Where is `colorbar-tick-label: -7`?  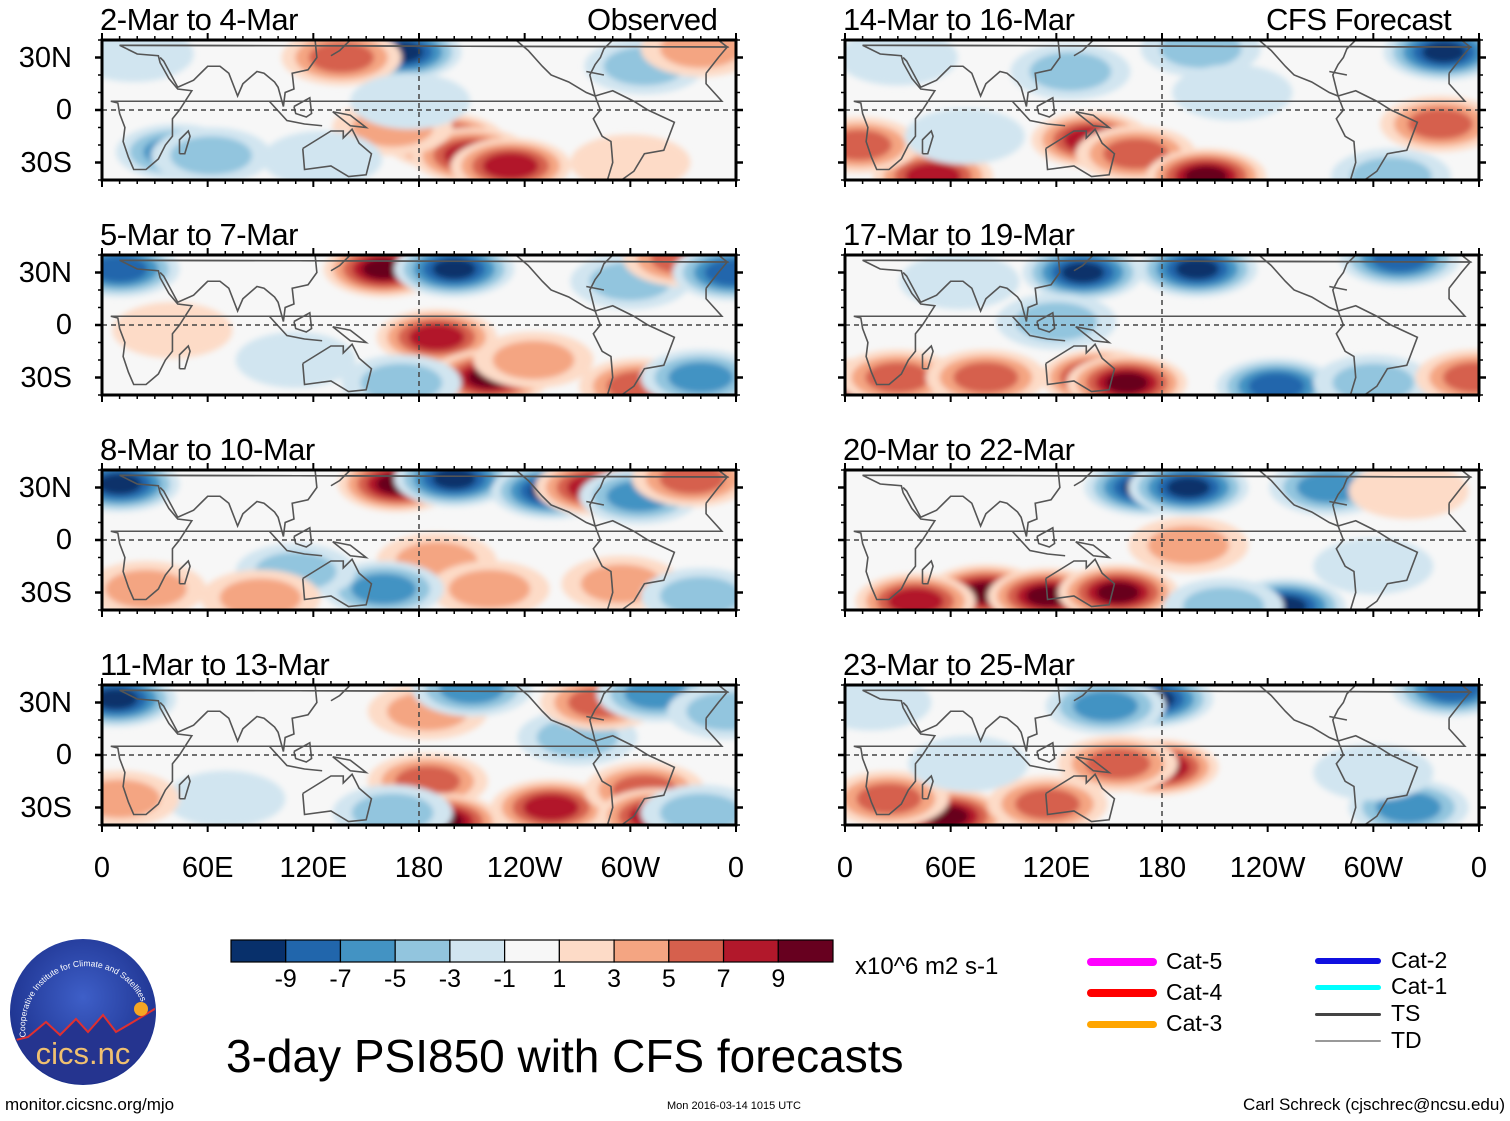
colorbar-tick-label: -7 is located at coordinates (340, 979).